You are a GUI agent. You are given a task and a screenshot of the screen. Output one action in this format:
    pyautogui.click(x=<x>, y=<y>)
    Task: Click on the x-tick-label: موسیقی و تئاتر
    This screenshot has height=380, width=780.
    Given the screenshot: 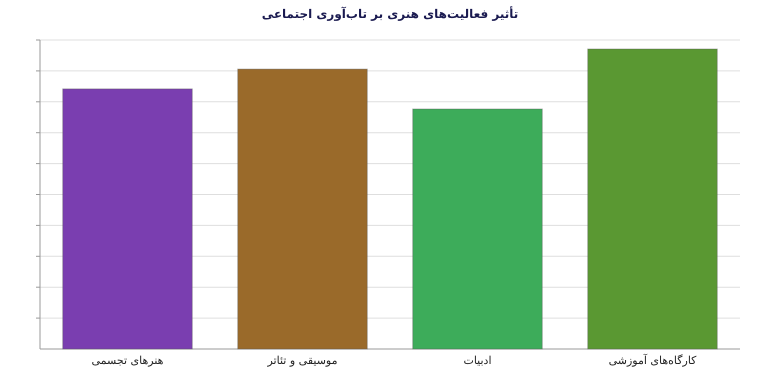 What is the action you would take?
    pyautogui.click(x=302, y=360)
    